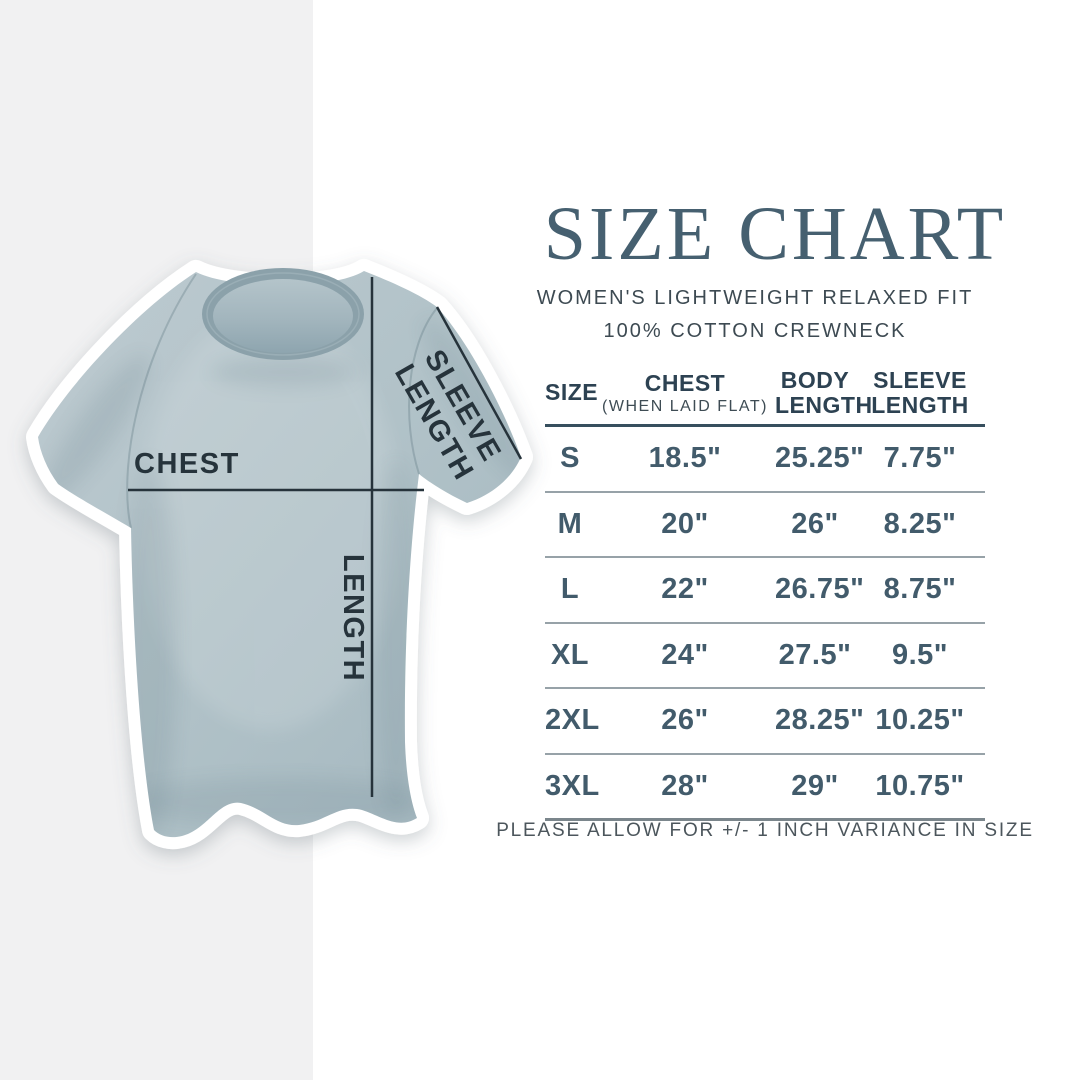 The height and width of the screenshot is (1080, 1080). What do you see at coordinates (685, 654) in the screenshot?
I see `cell-chest: 24"` at bounding box center [685, 654].